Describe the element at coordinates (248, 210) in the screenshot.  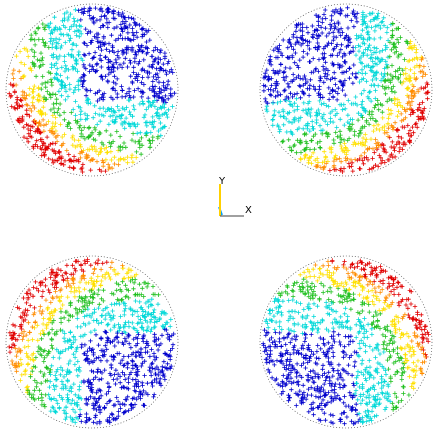
I see `triad-x-label: X` at that location.